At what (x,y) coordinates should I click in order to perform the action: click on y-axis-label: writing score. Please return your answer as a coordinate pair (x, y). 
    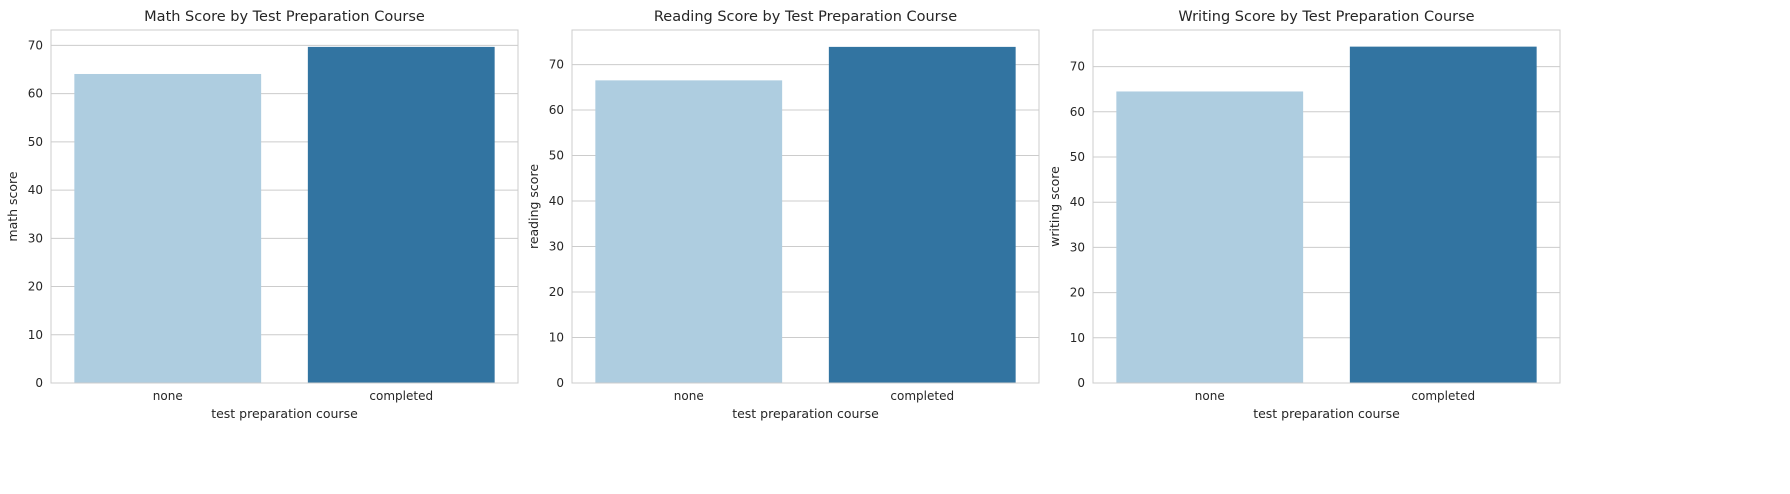
    Looking at the image, I should click on (1054, 206).